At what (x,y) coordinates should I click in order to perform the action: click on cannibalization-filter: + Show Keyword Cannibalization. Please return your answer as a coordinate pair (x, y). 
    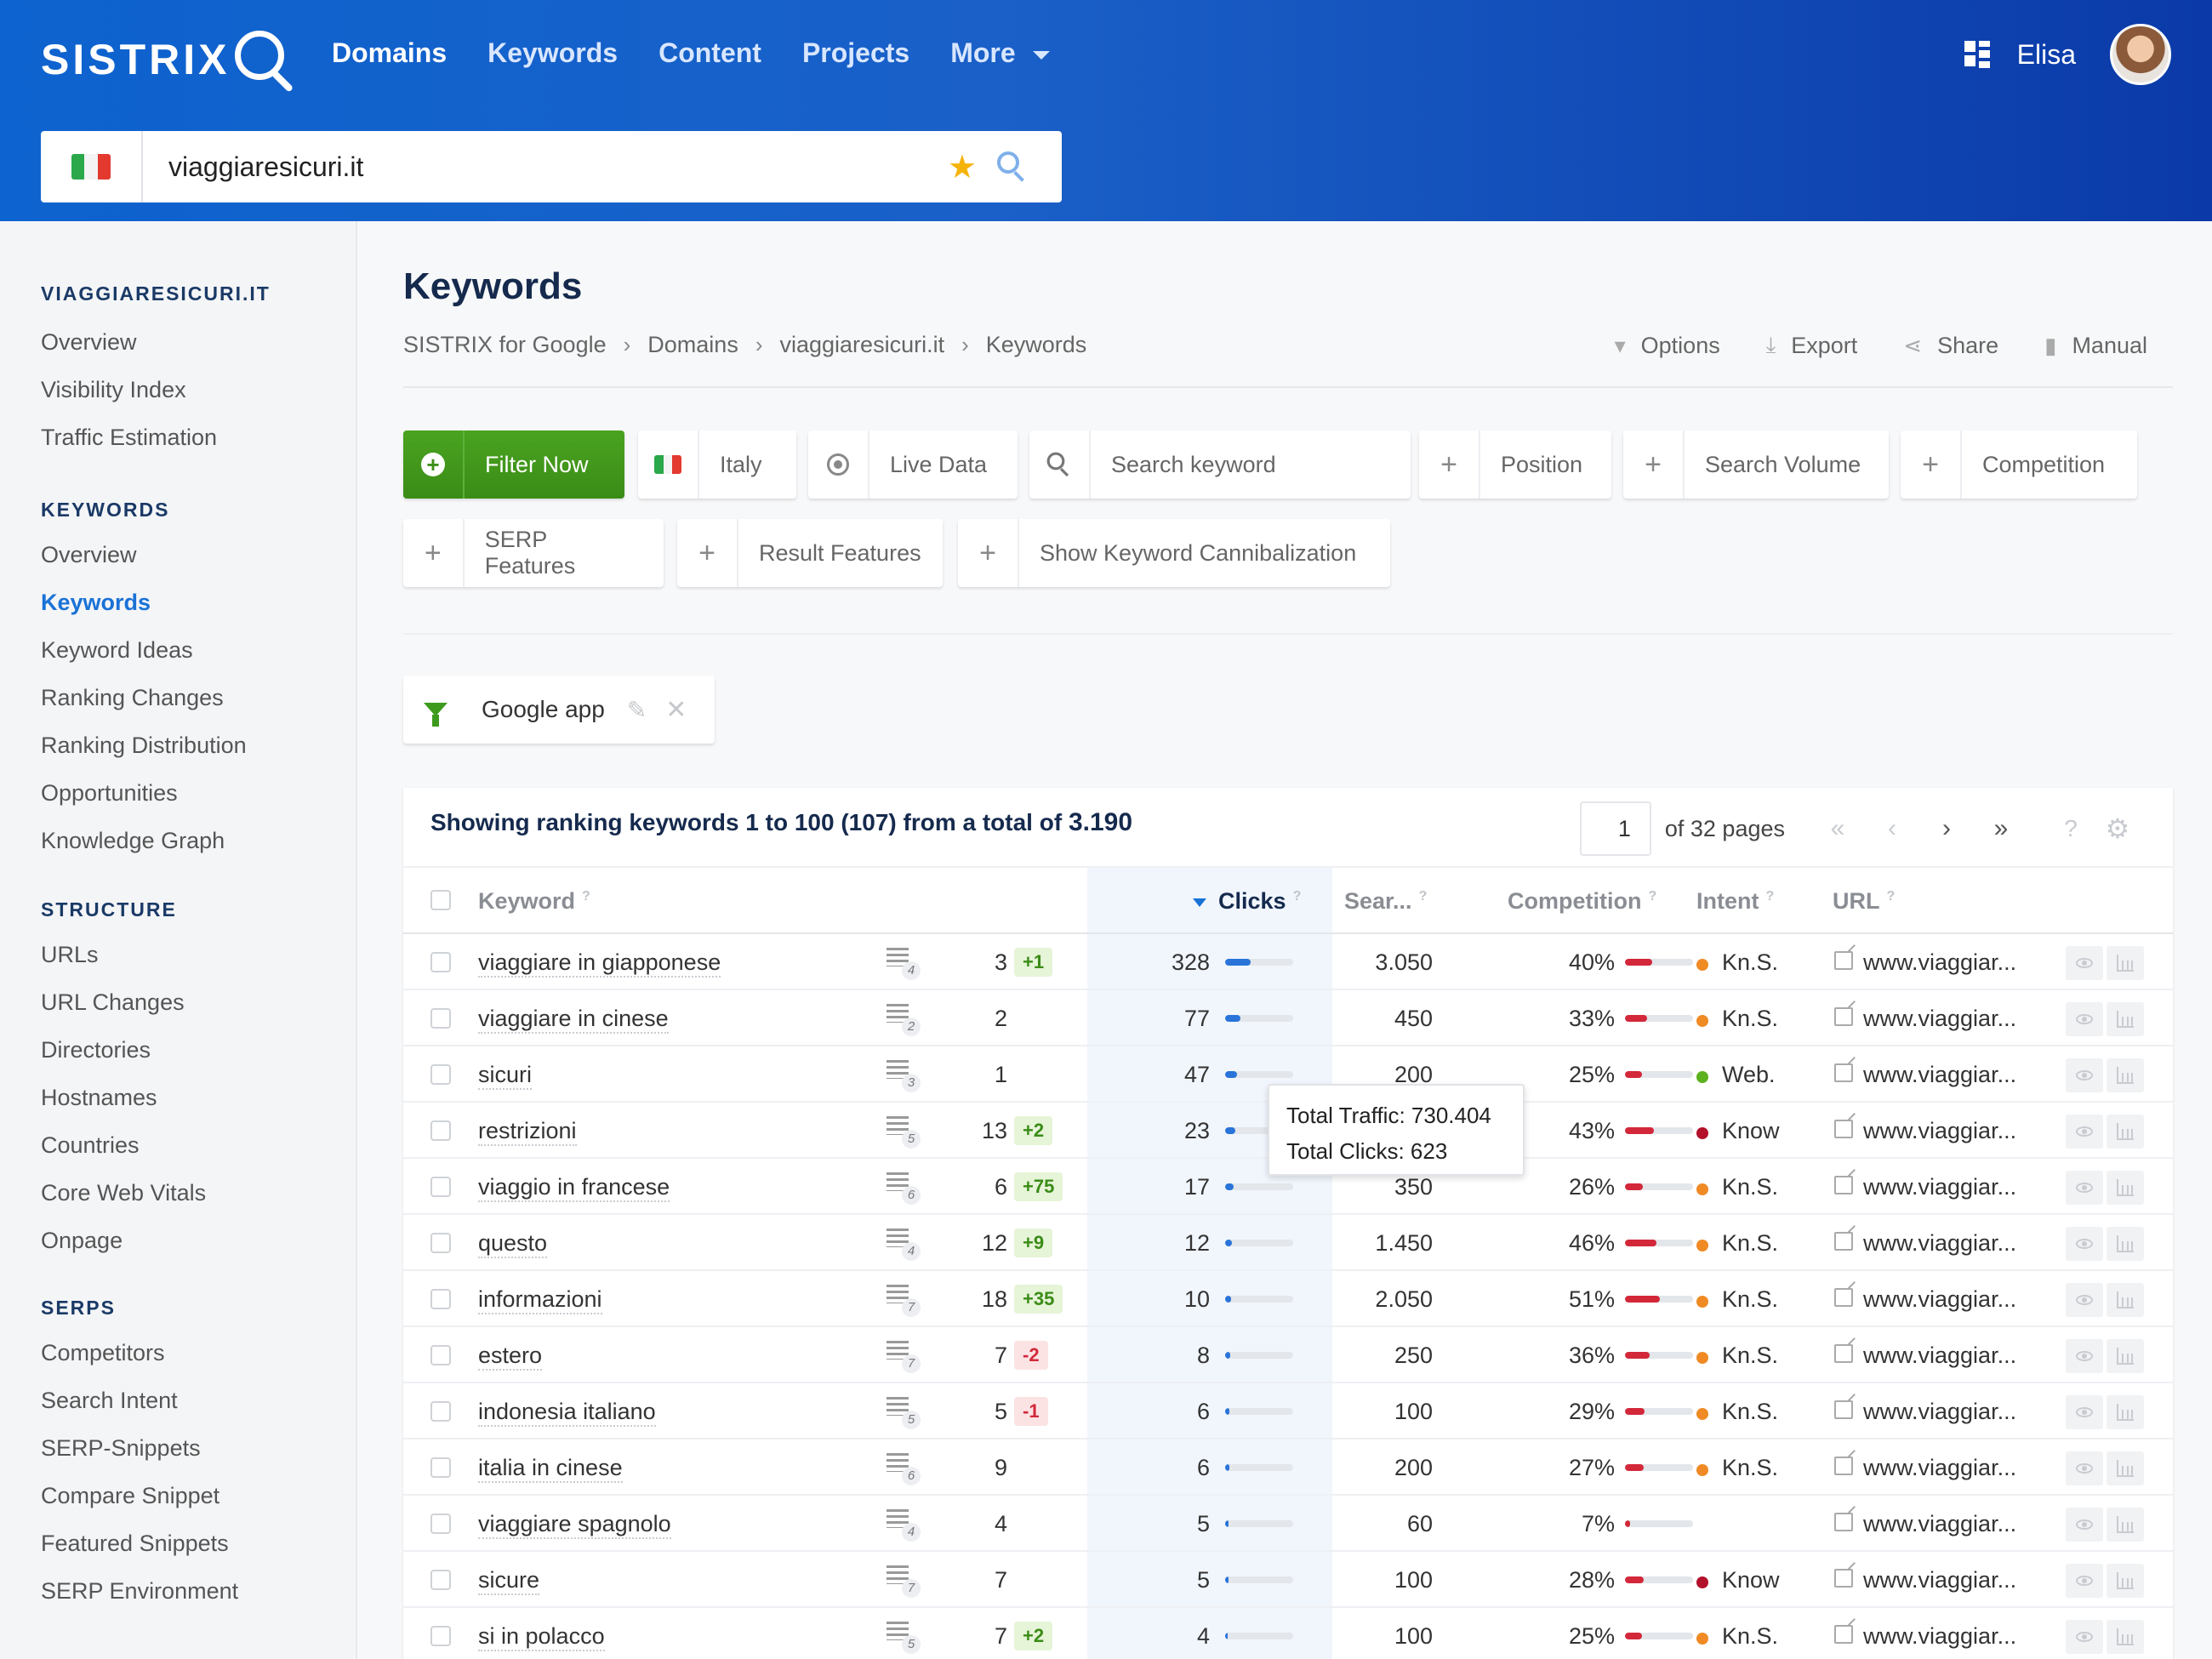
    Looking at the image, I should click on (1174, 553).